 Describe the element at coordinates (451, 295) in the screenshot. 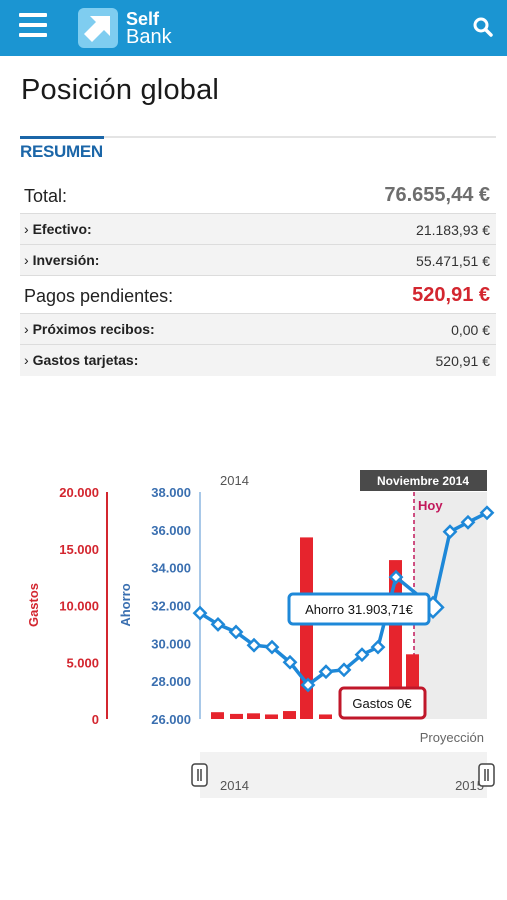

I see `pagos-pendientes-value: 520,91 €` at that location.